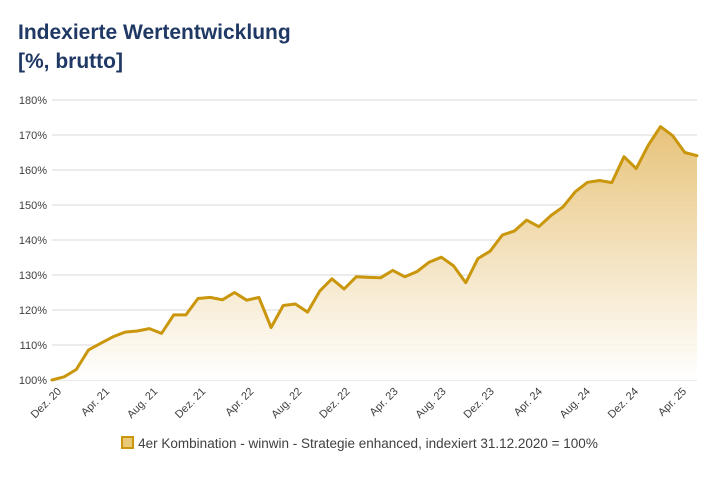  What do you see at coordinates (190, 403) in the screenshot?
I see `x-tick-label: Dez. 21` at bounding box center [190, 403].